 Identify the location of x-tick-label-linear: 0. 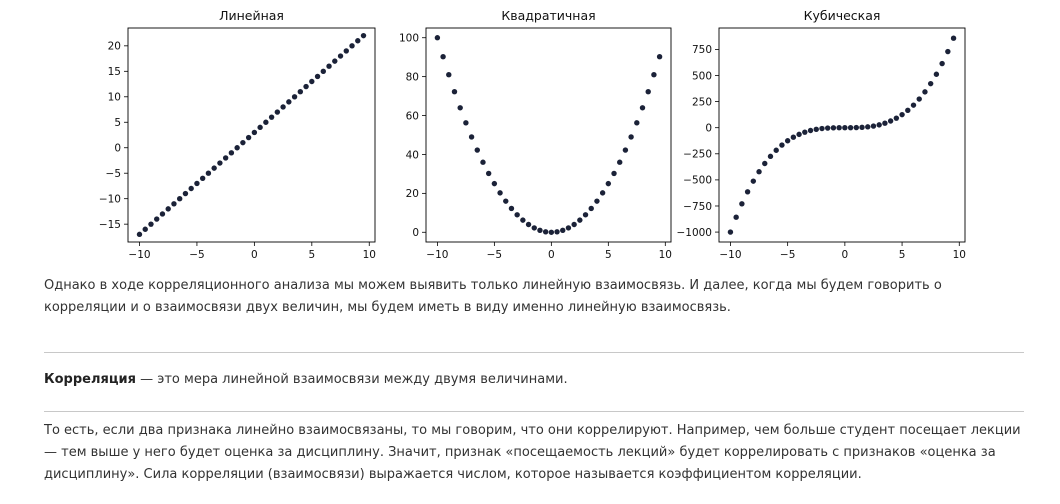
(254, 255).